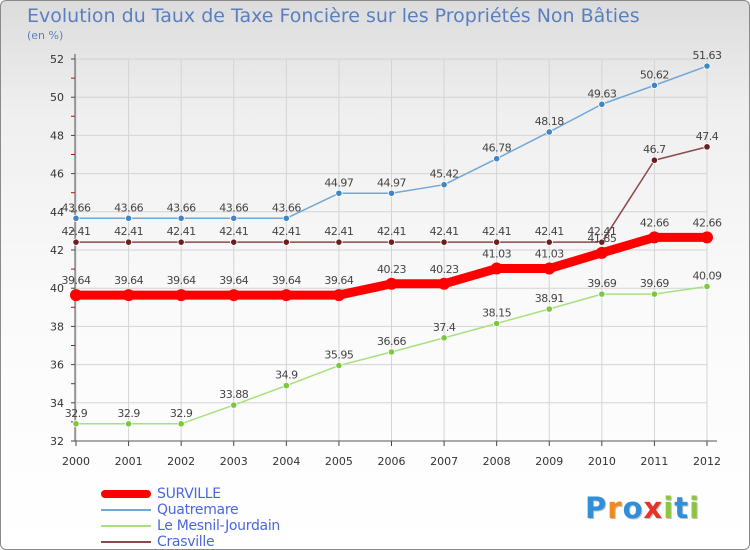 This screenshot has height=550, width=750. What do you see at coordinates (339, 461) in the screenshot?
I see `x-tick-label: 2005` at bounding box center [339, 461].